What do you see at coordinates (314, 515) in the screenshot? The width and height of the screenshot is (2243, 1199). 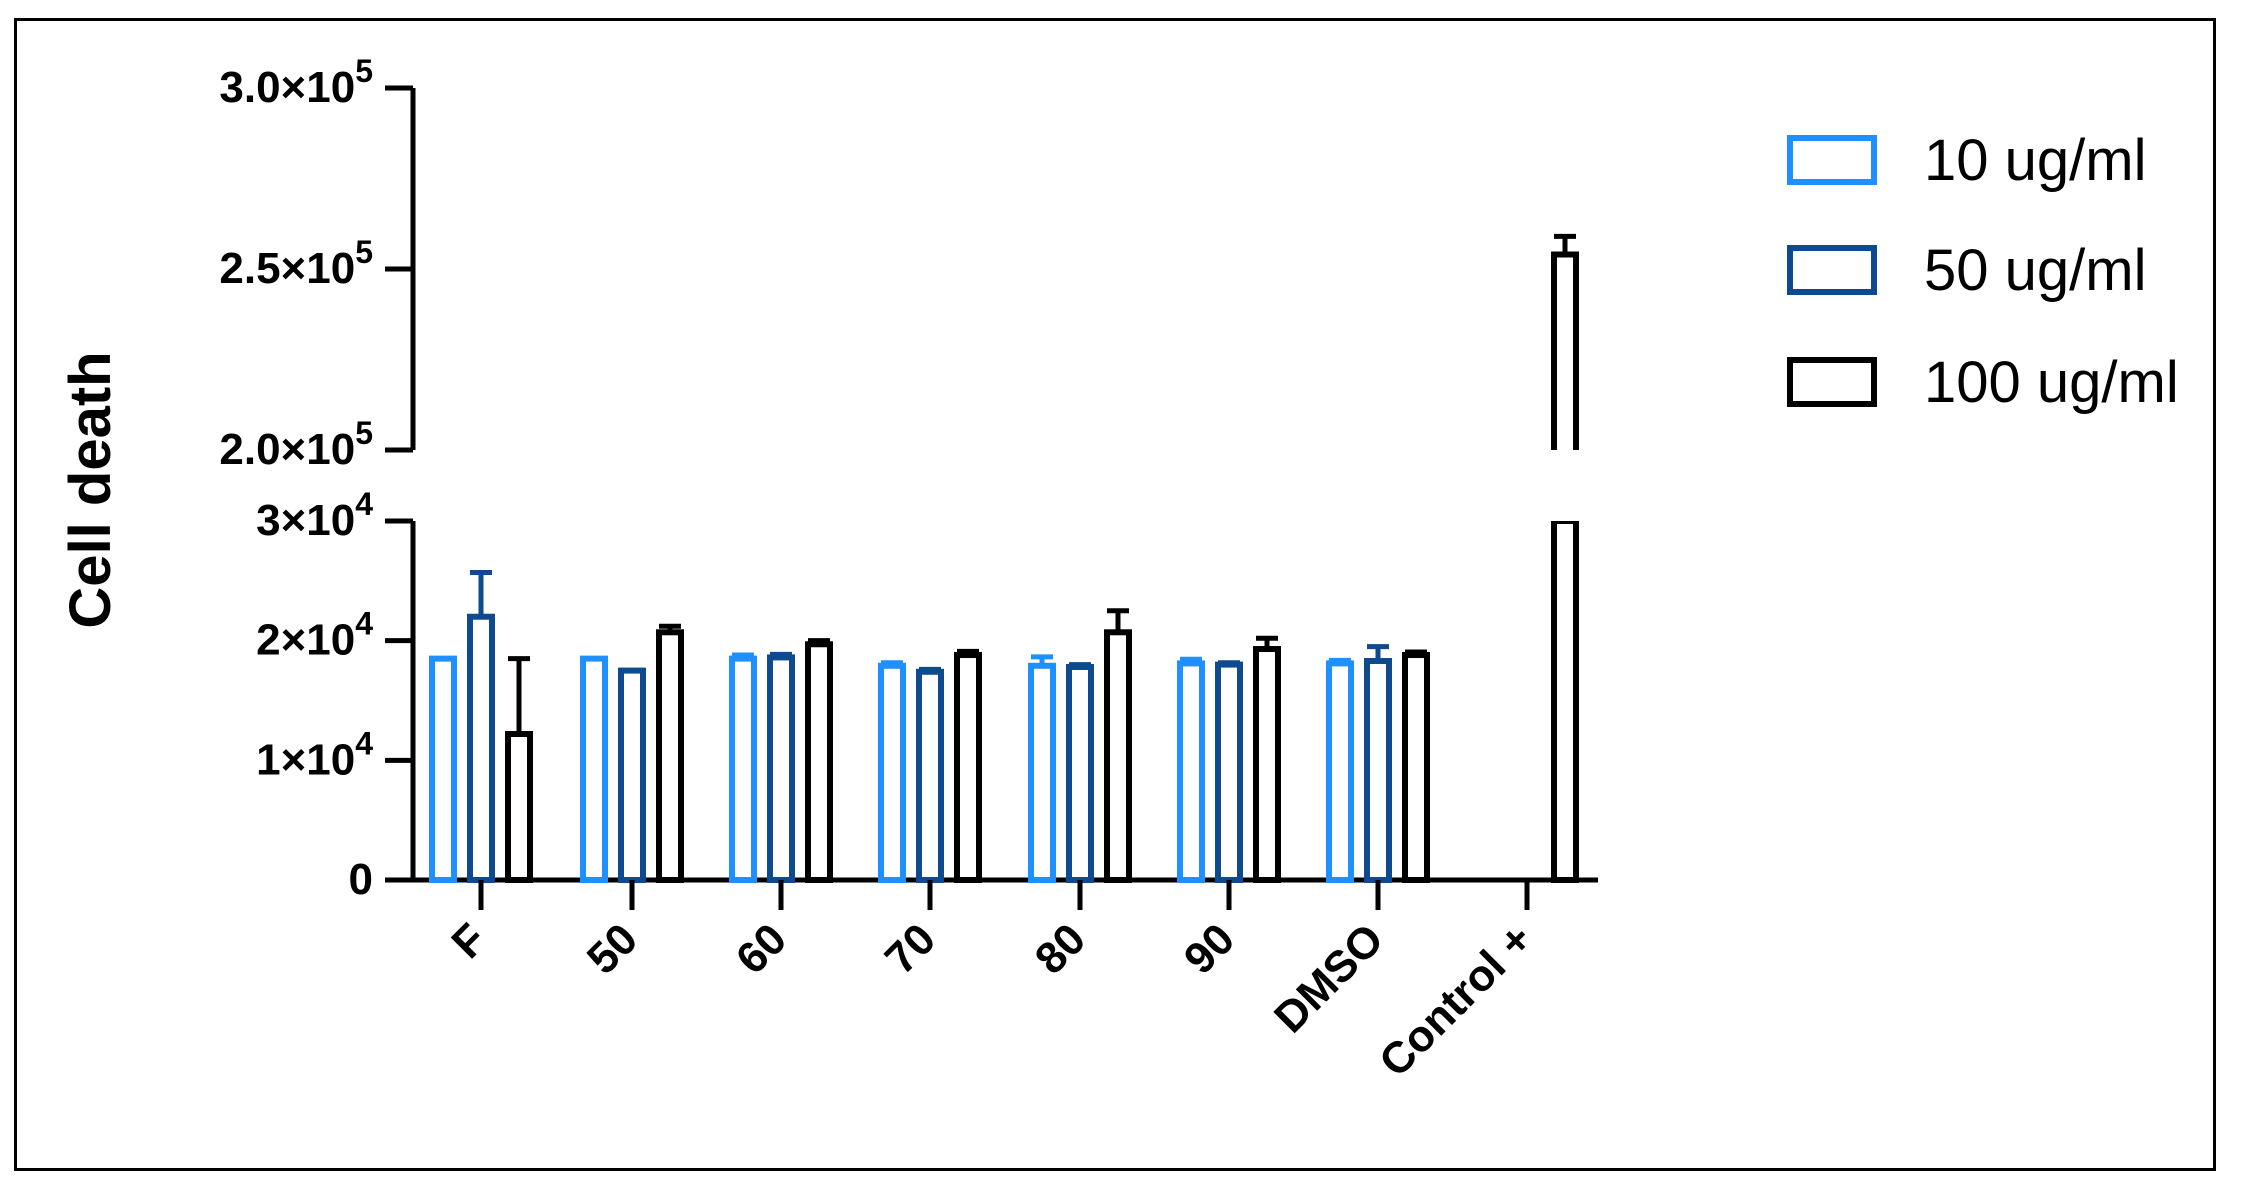 I see `y-tick-label: 3×10⁴` at bounding box center [314, 515].